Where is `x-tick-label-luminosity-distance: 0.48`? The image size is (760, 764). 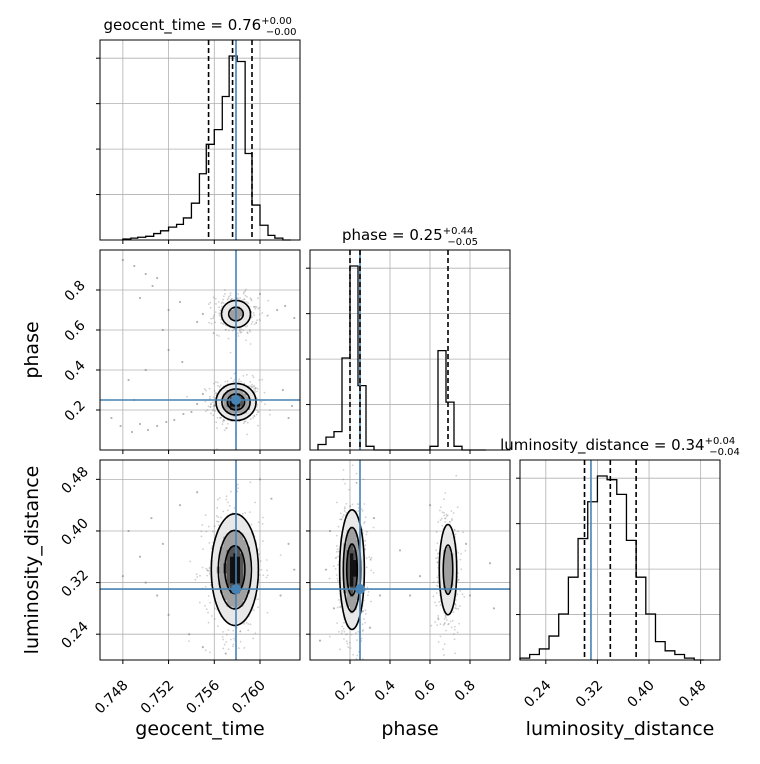
x-tick-label-luminosity-distance: 0.48 is located at coordinates (692, 694).